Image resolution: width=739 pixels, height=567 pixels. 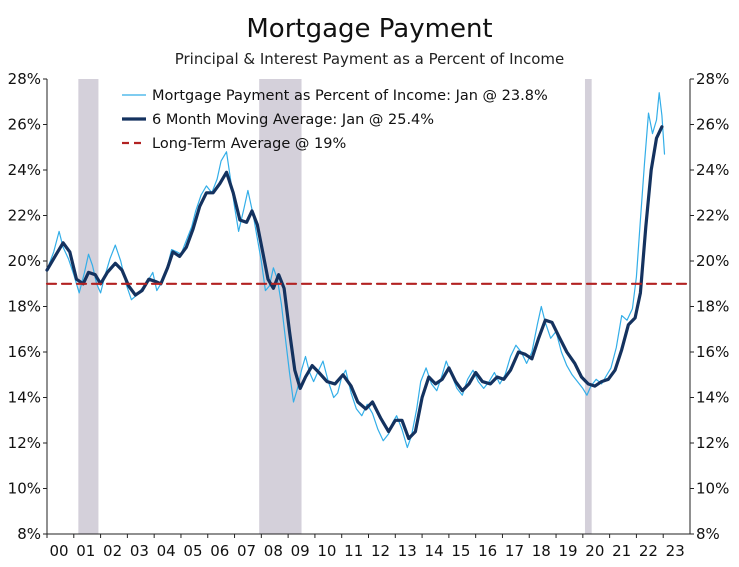 I want to click on x-tick-label: 09, so click(x=300, y=551).